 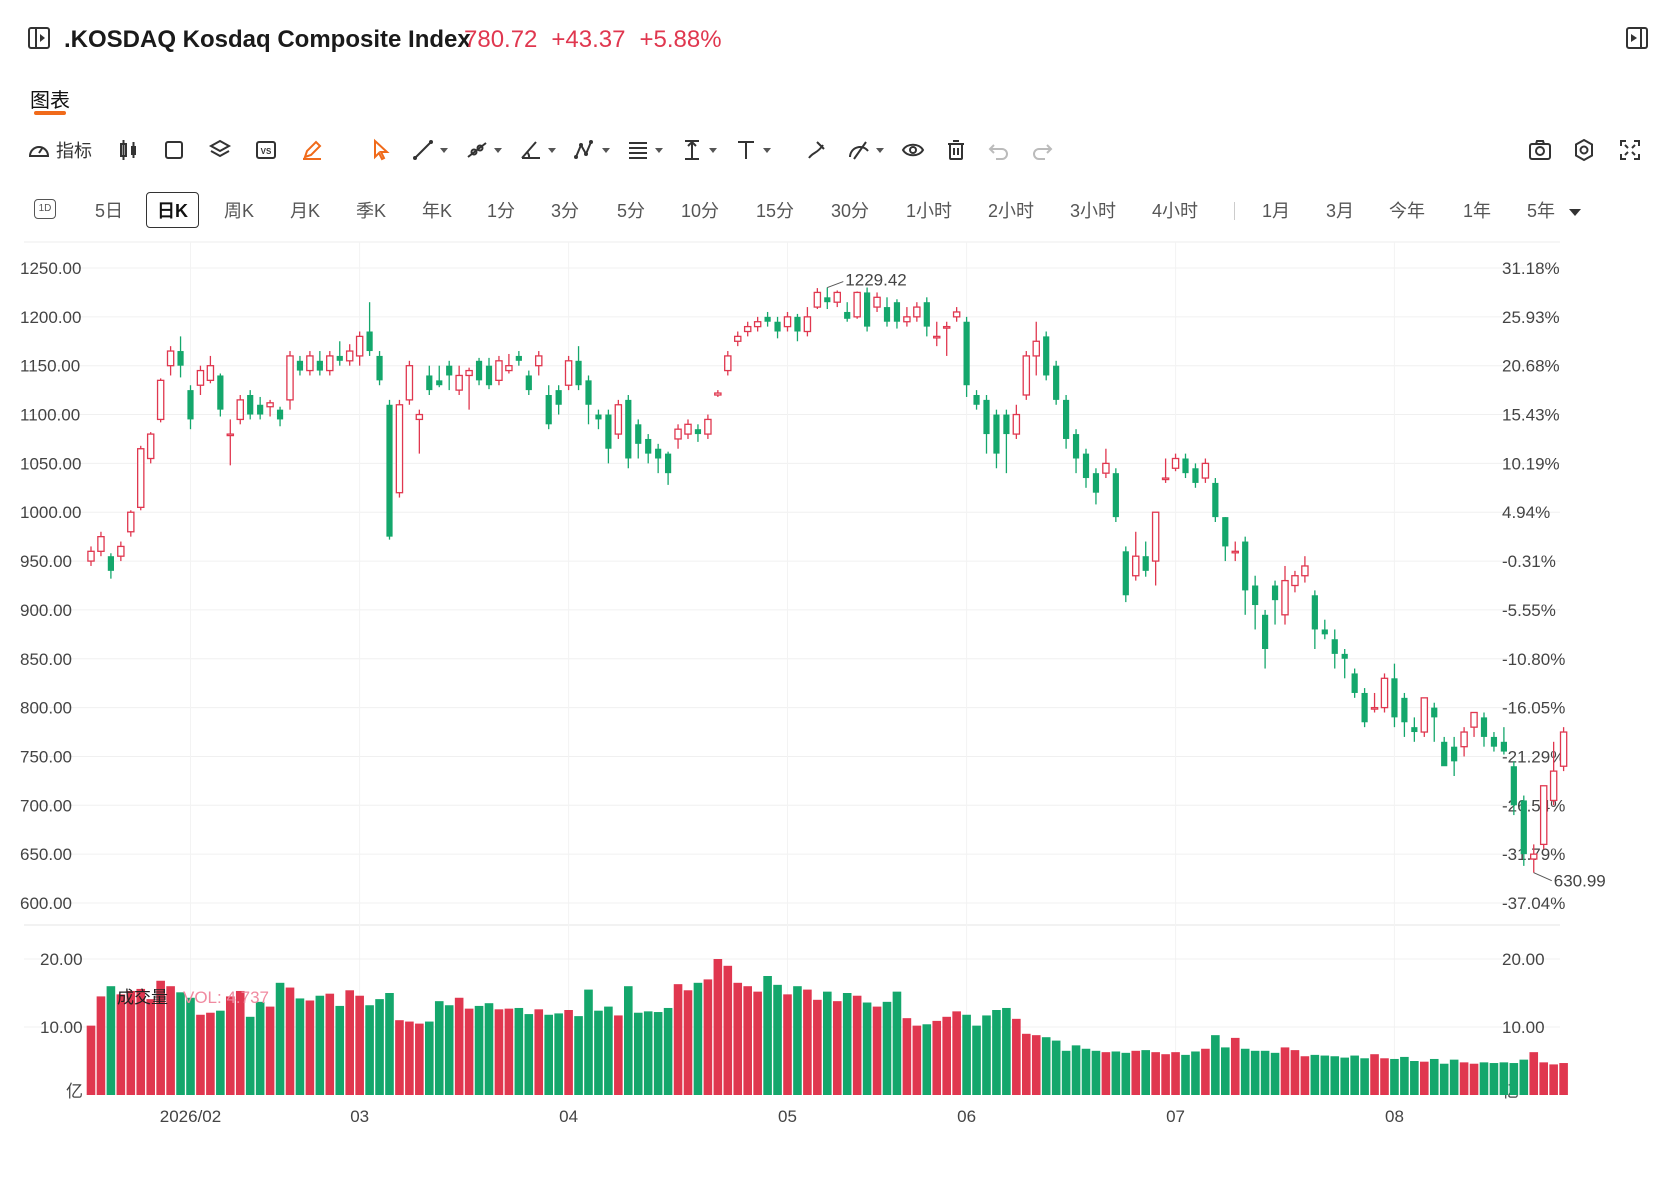 I want to click on indicators-button: 指标, so click(x=59, y=150).